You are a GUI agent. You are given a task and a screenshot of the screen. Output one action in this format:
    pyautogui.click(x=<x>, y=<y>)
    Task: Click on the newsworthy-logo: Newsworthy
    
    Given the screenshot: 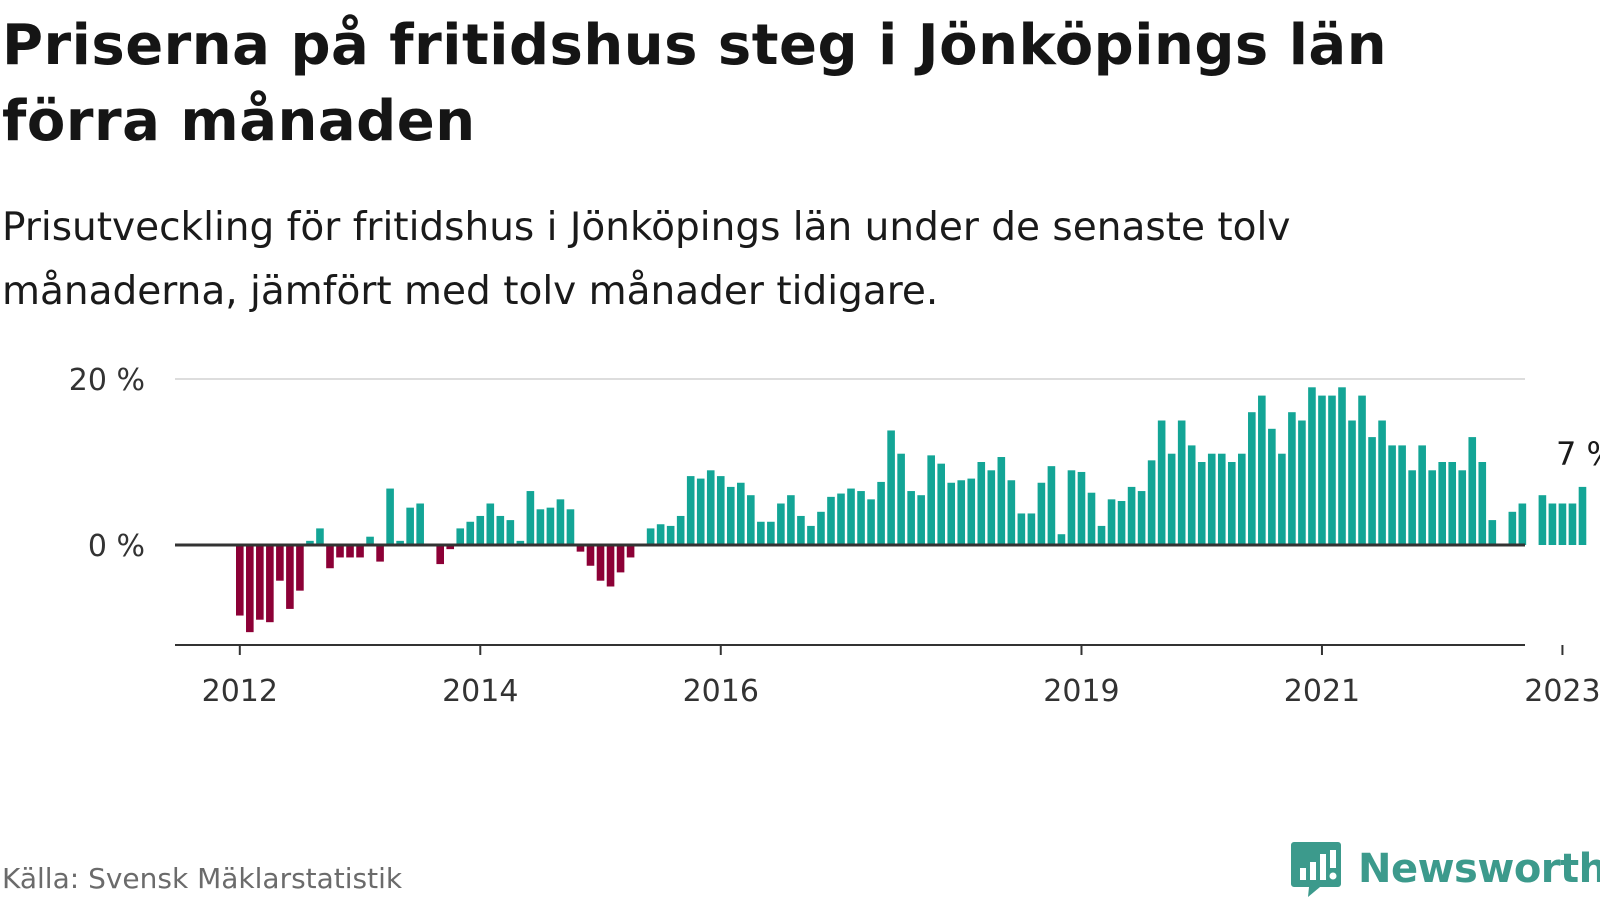 What is the action you would take?
    pyautogui.click(x=1445, y=869)
    